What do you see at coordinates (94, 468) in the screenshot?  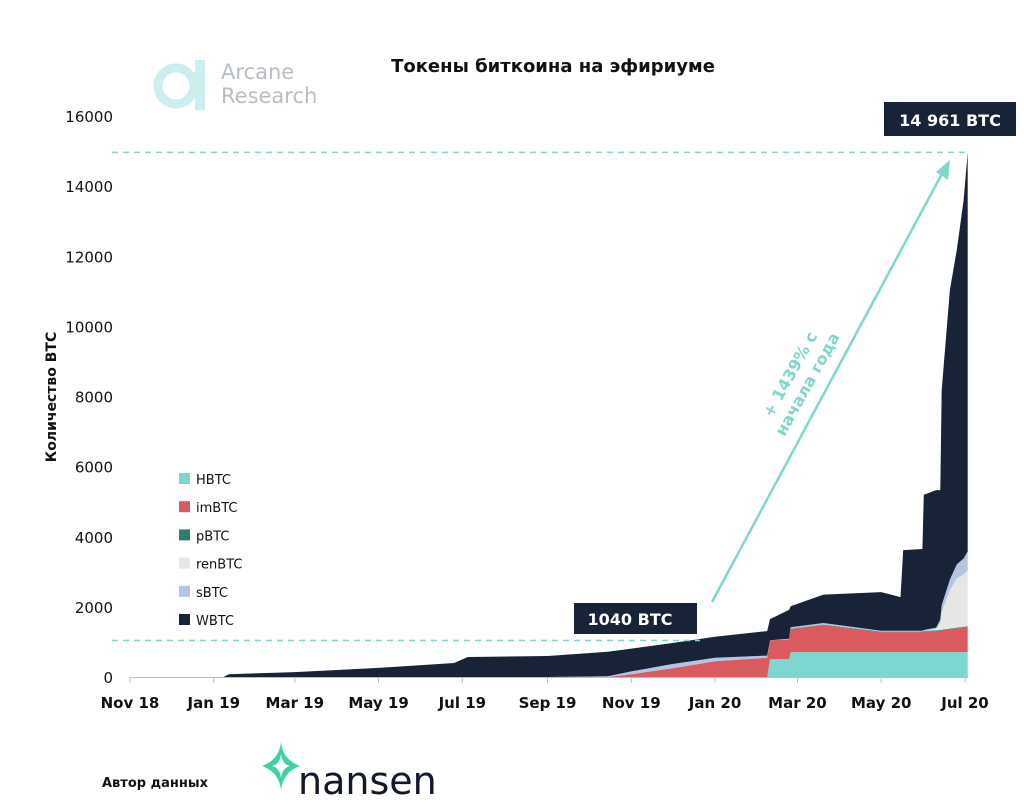 I see `y-tick-label: 6000` at bounding box center [94, 468].